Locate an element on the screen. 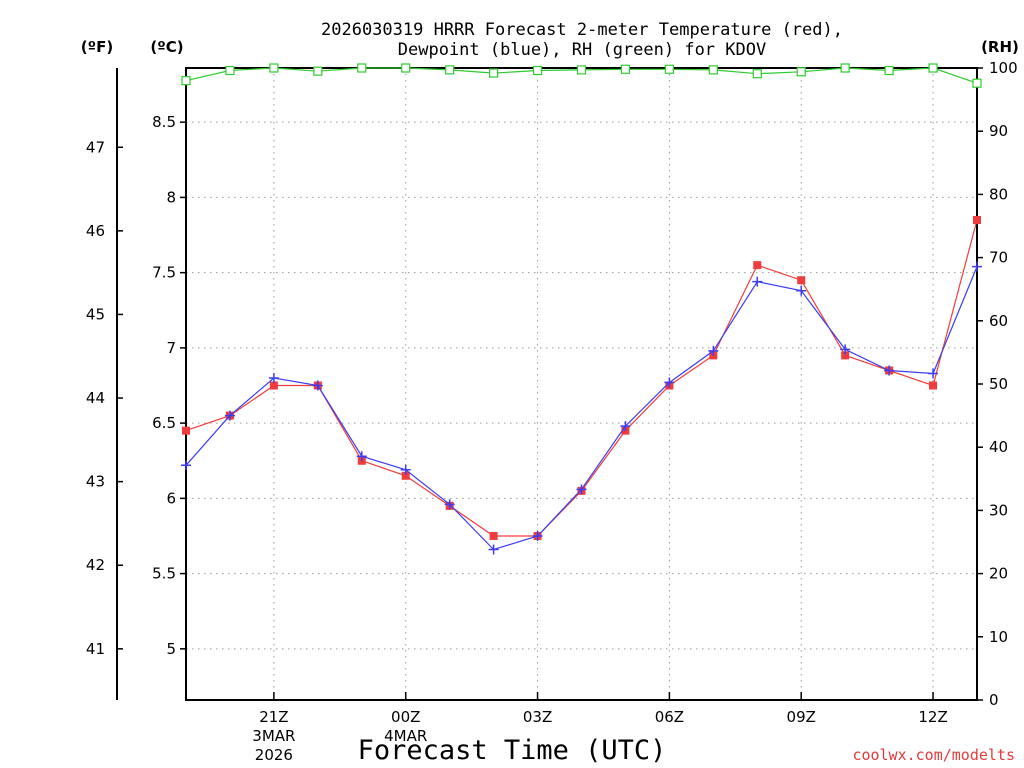  celsius-unit-label: (ºC) is located at coordinates (166, 47).